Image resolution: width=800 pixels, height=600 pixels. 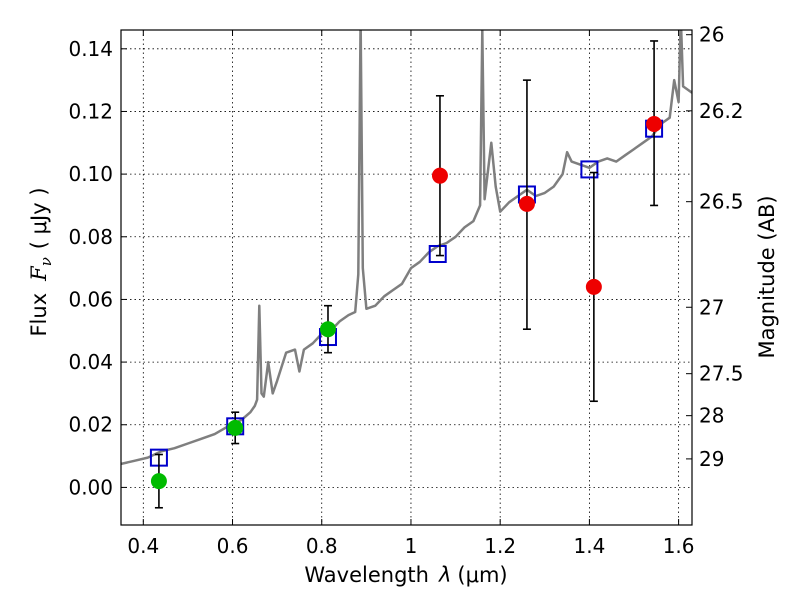 What do you see at coordinates (233, 546) in the screenshot?
I see `x-tick-label: 0.6` at bounding box center [233, 546].